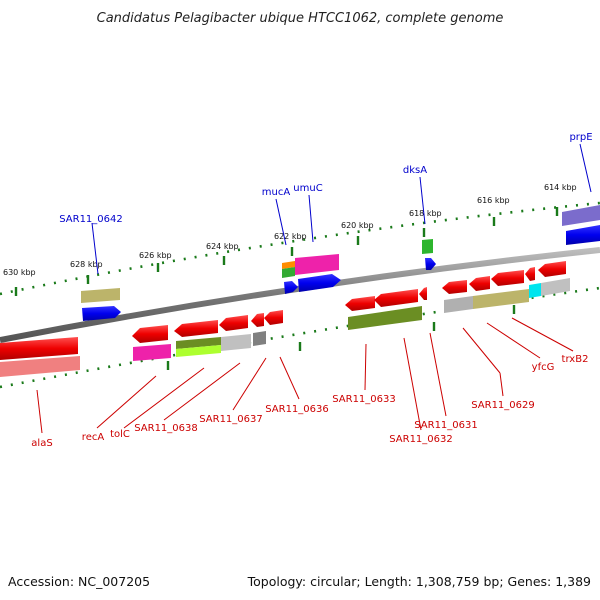 This screenshot has width=600, height=600. I want to click on tick-label-616: 616 kbp, so click(493, 200).